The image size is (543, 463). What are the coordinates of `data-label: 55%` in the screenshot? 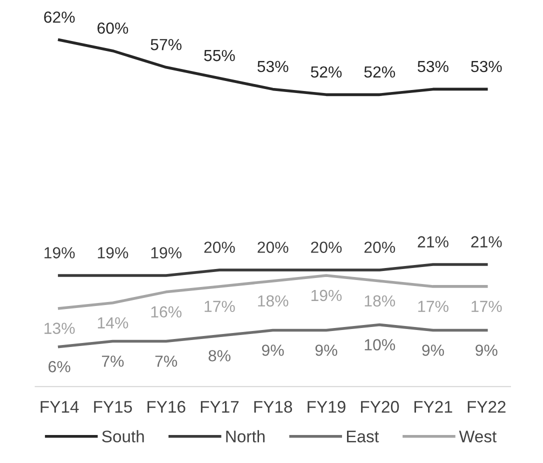 It's located at (219, 56).